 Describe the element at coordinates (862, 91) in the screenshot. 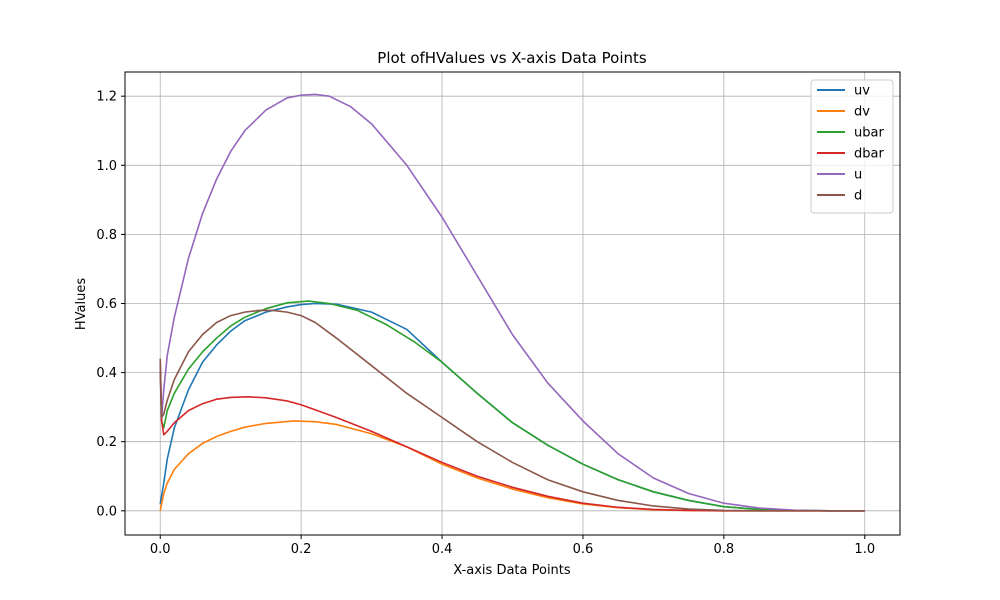

I see `legend-label-uv: uv` at that location.